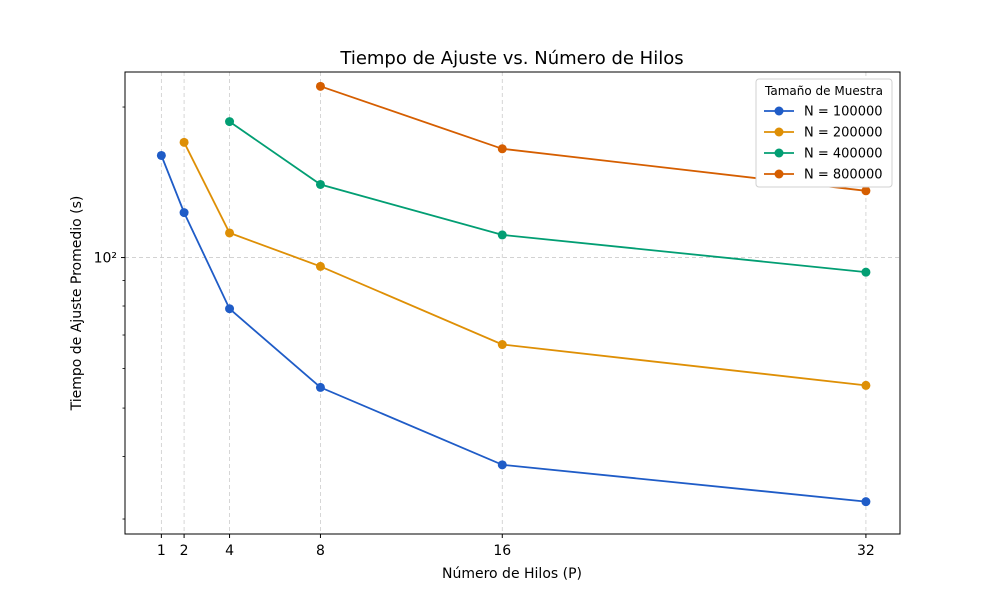  I want to click on legend-entry: N = 100000, so click(823, 112).